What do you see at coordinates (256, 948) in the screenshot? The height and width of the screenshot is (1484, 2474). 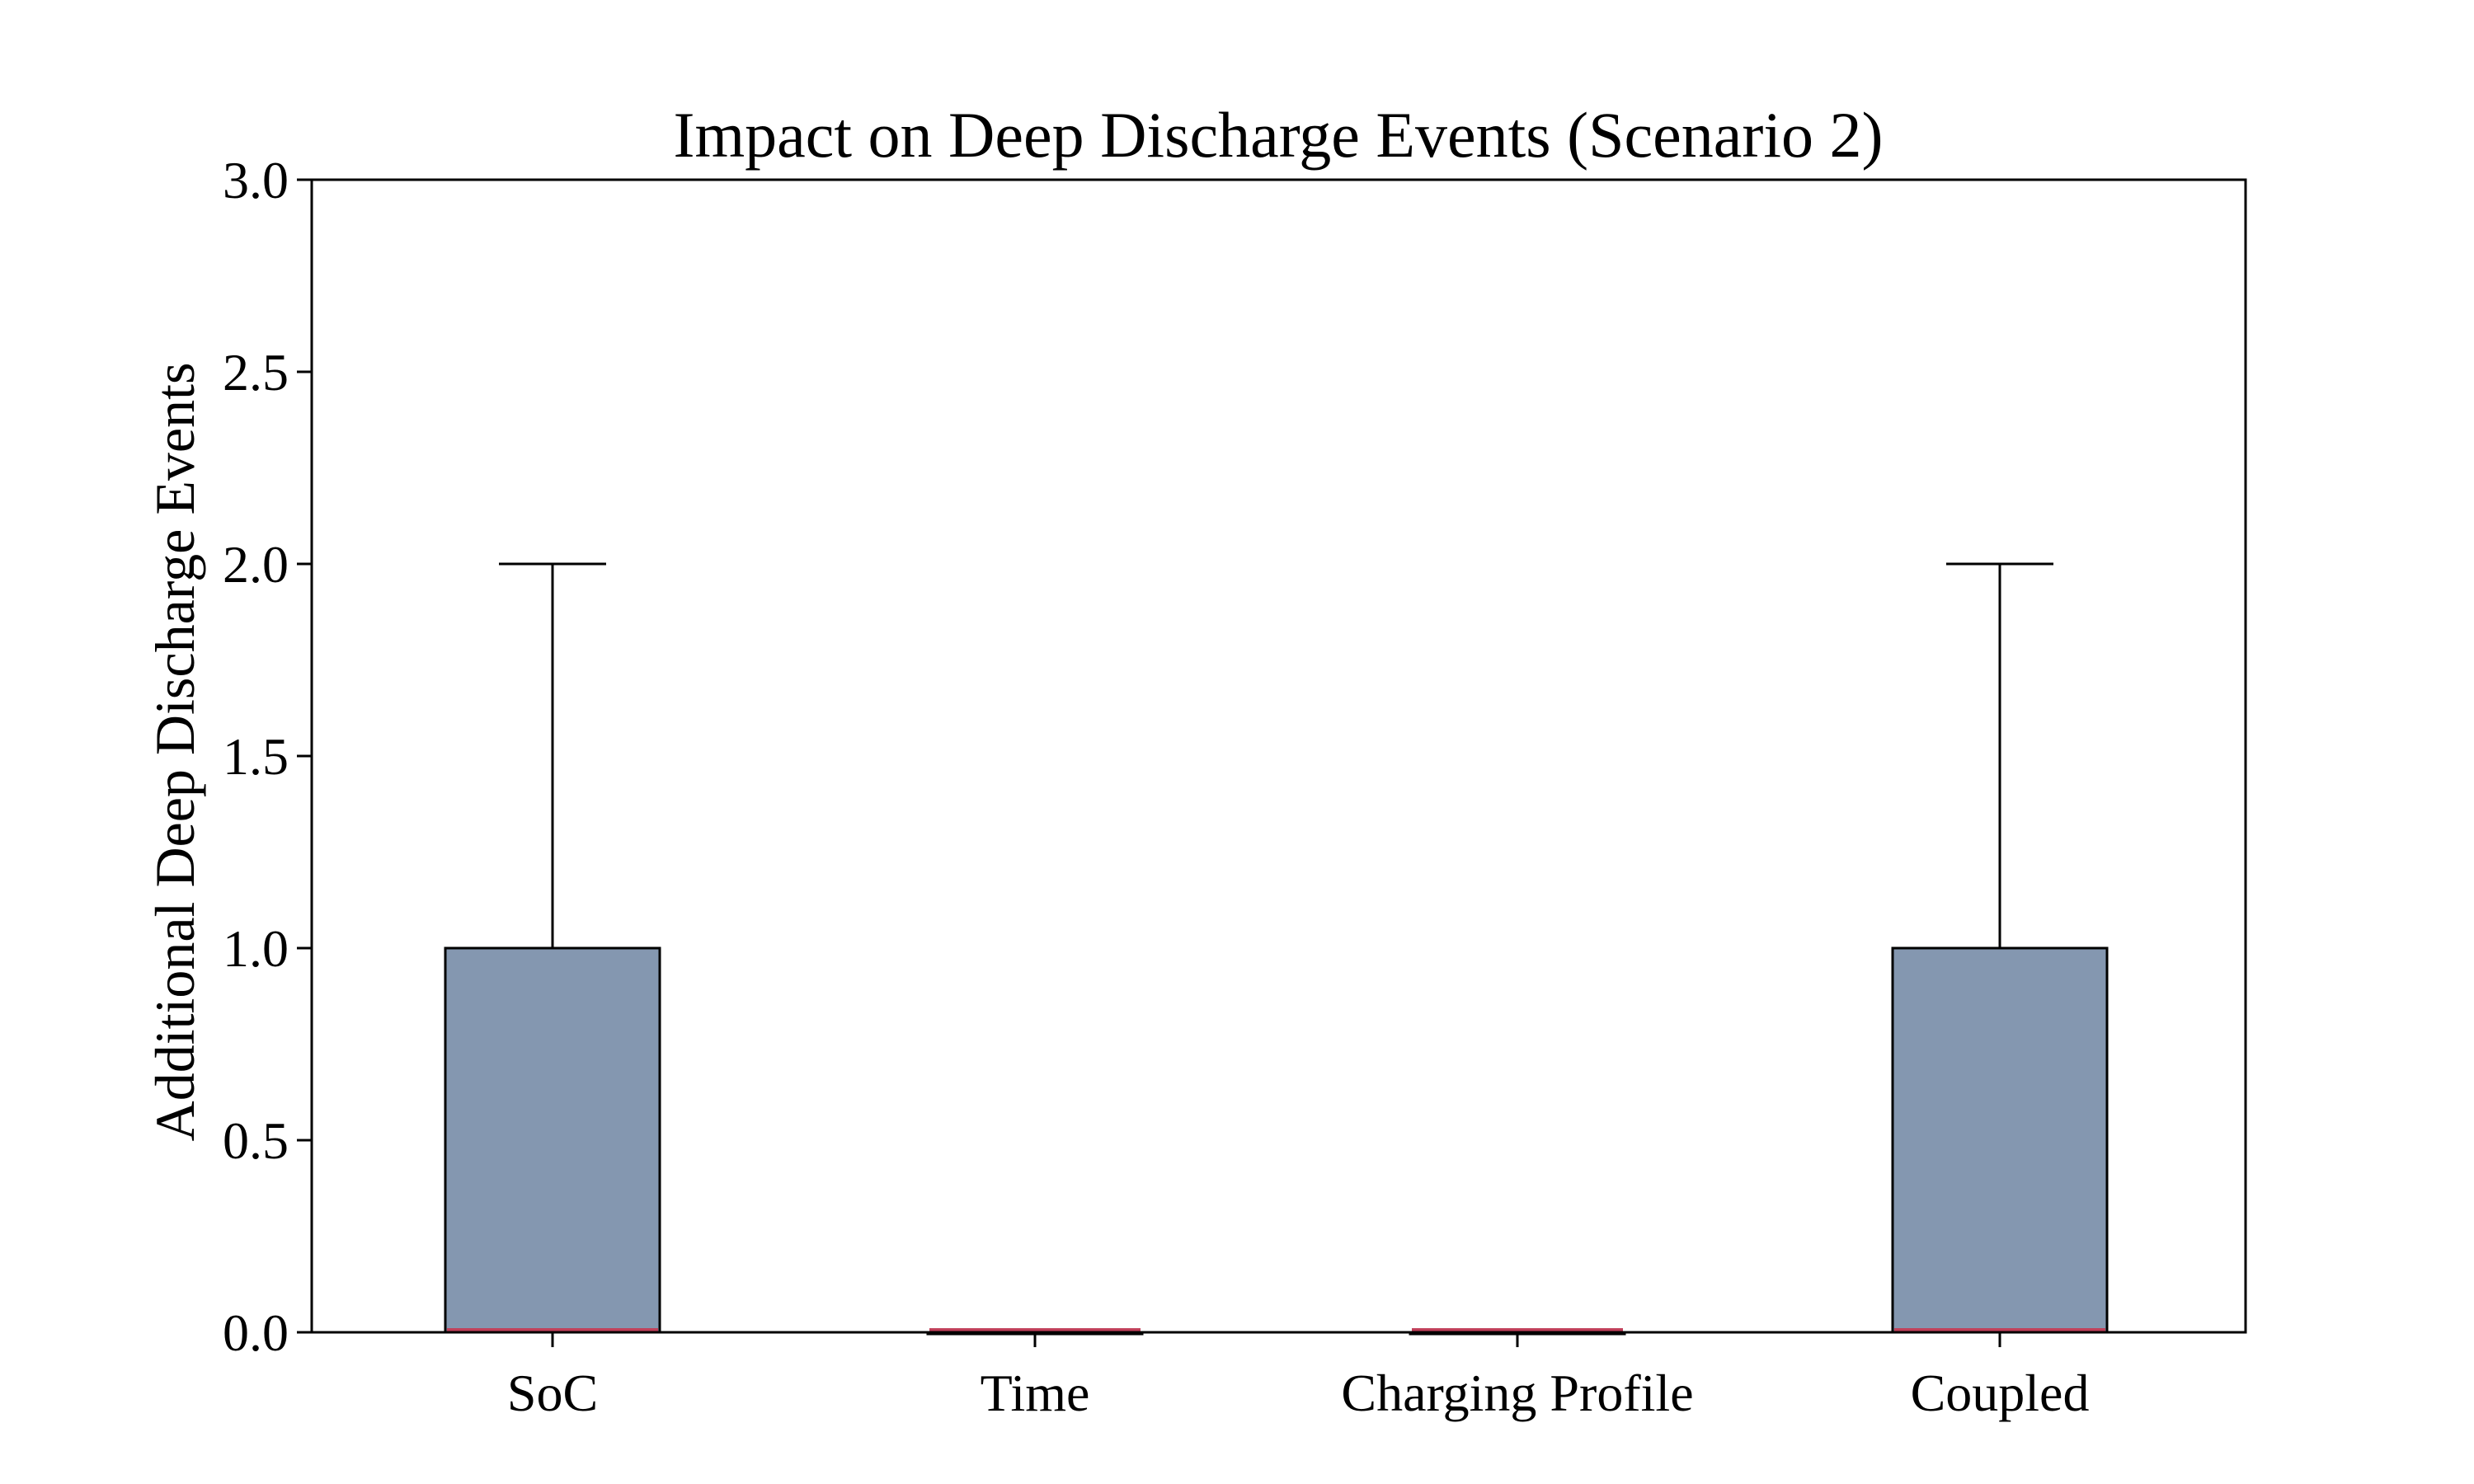 I see `y-tick-label: 1.0` at bounding box center [256, 948].